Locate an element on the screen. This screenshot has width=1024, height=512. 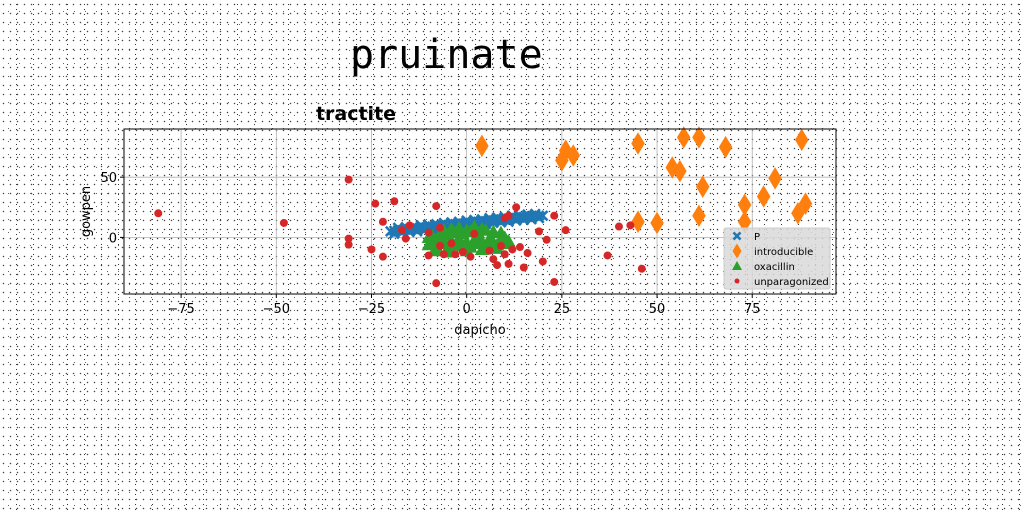
x-tick-label: −25 is located at coordinates (371, 309).